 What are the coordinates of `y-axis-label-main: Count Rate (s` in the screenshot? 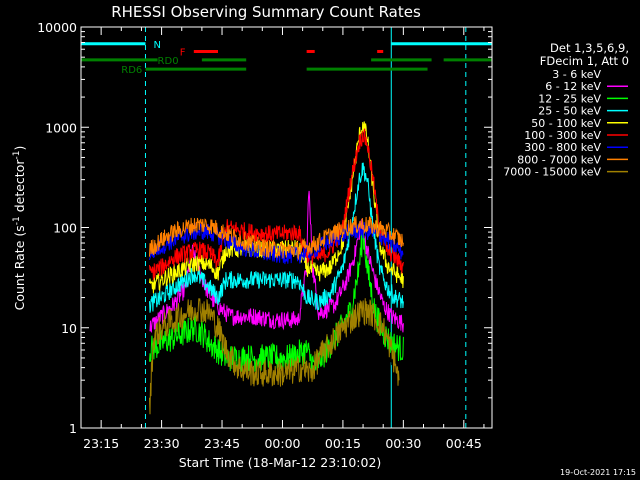 It's located at (19, 267).